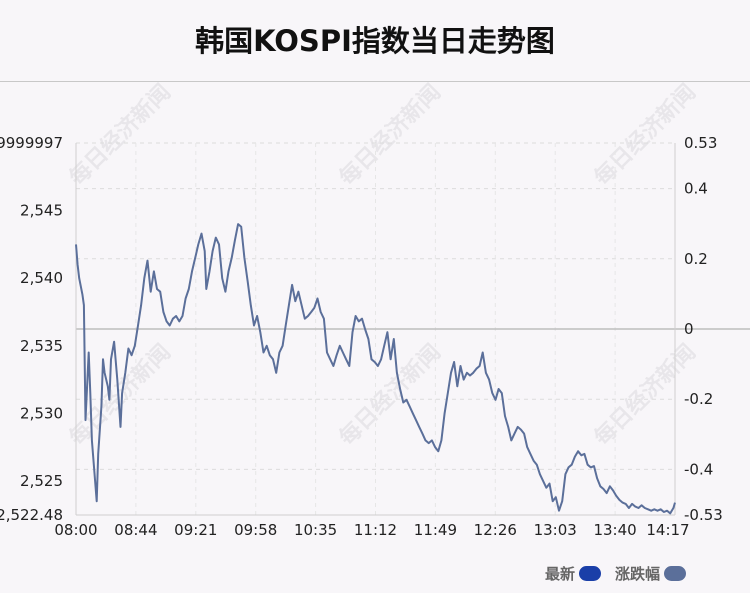 The width and height of the screenshot is (750, 593). I want to click on chart-title: 韩国KOSPI指数当日走势图, so click(375, 41).